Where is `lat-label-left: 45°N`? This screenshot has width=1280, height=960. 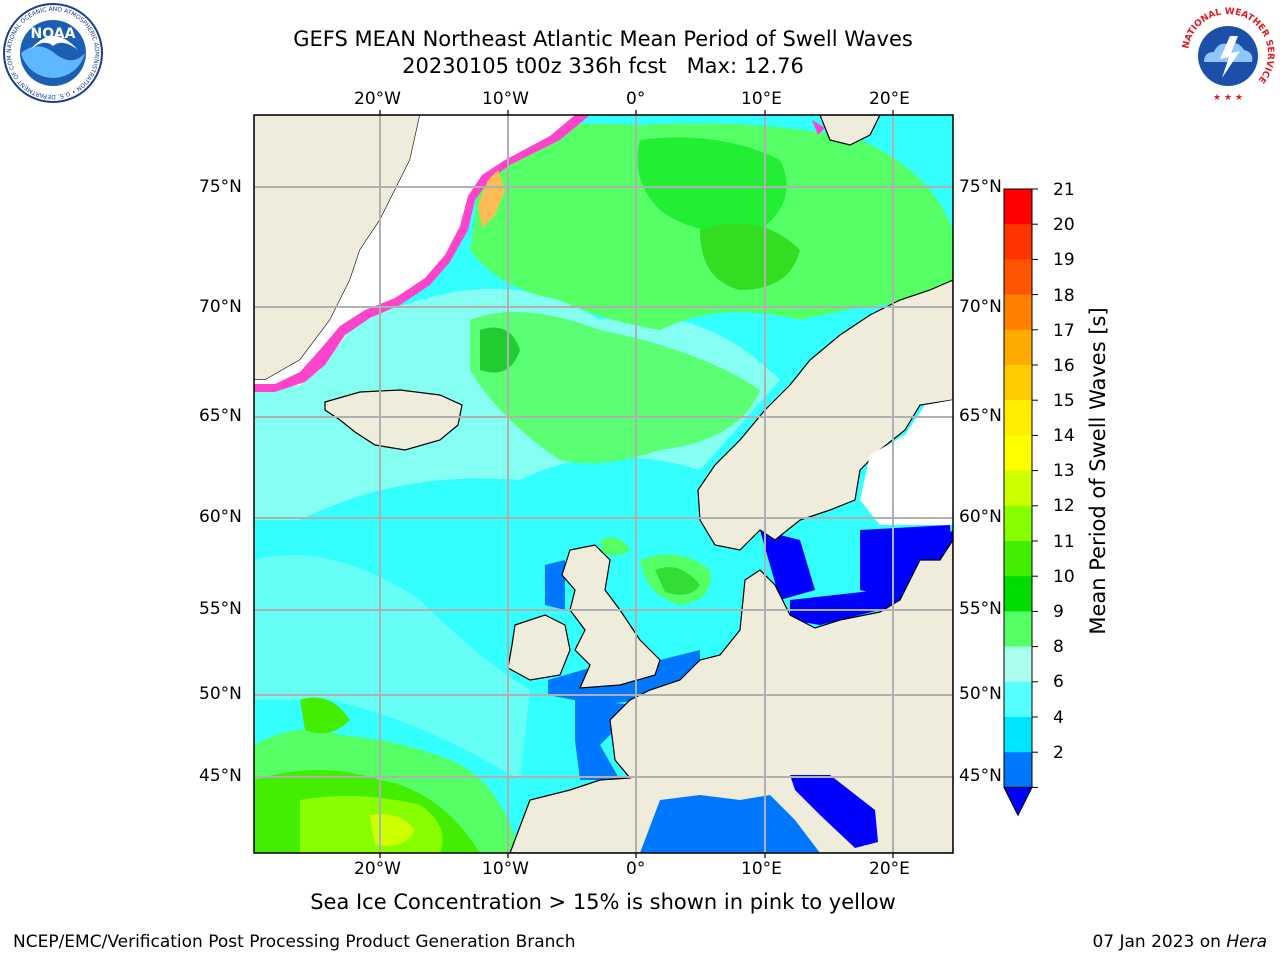 lat-label-left: 45°N is located at coordinates (220, 776).